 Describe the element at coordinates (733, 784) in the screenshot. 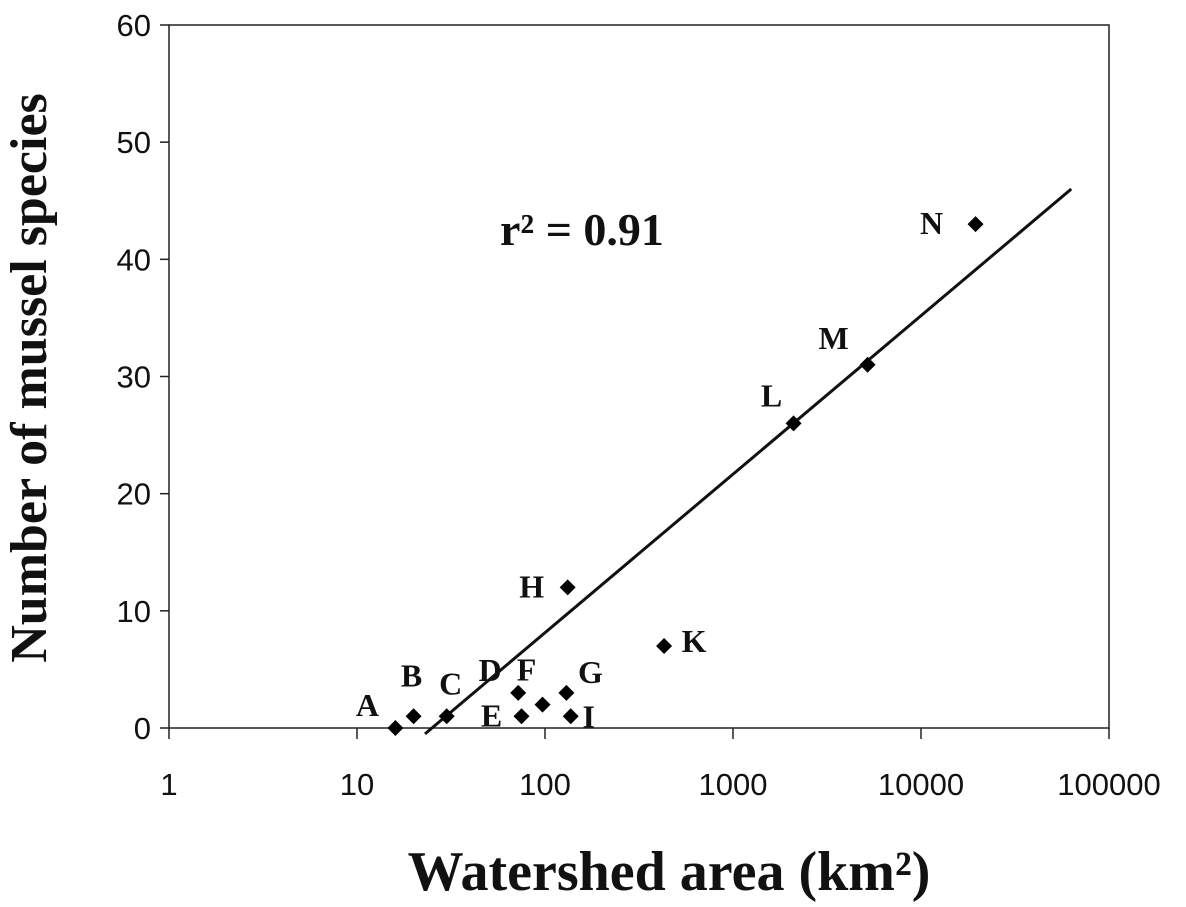

I see `x-tick-label: 1000` at that location.